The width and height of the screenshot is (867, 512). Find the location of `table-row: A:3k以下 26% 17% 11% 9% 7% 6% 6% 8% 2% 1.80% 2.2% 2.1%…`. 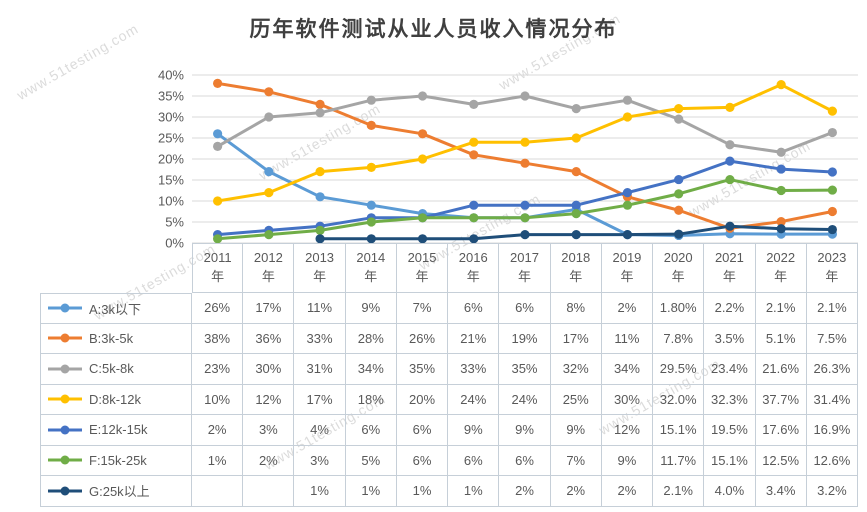

table-row: A:3k以下 26% 17% 11% 9% 7% 6% 6% 8% 2% 1.80% 2.2% 2.1%… is located at coordinates (449, 308).